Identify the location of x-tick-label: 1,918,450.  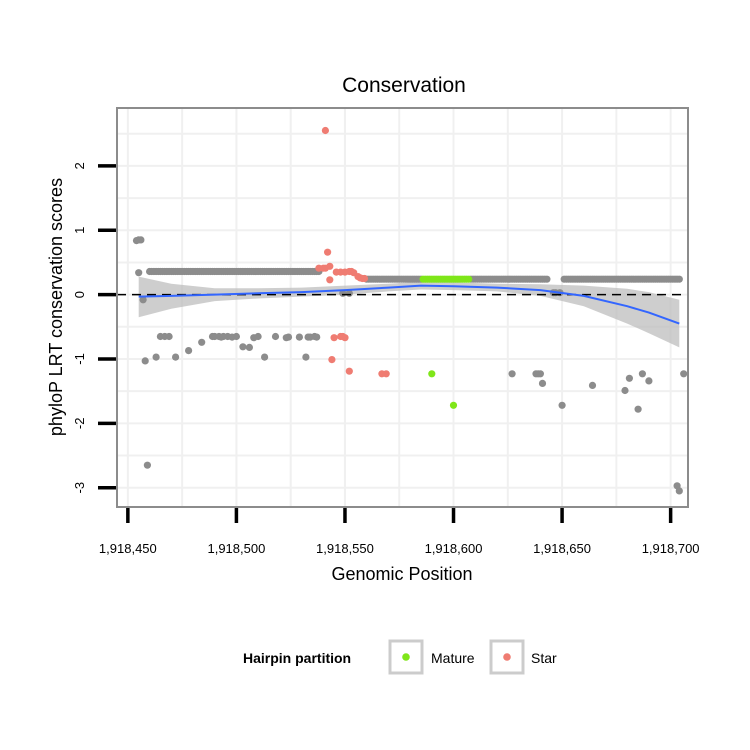
(128, 548).